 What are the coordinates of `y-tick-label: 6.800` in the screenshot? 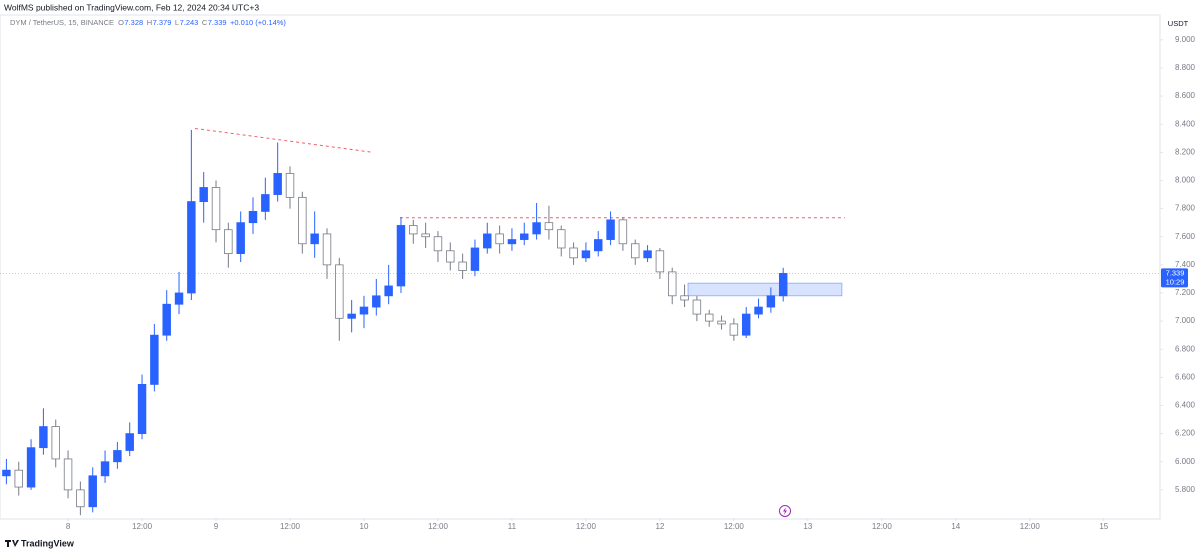 It's located at (1185, 348).